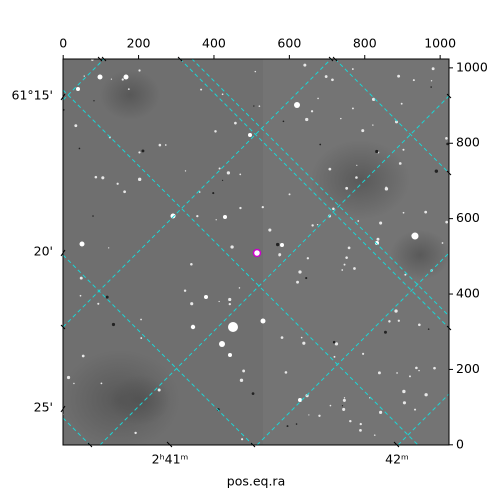 Image resolution: width=500 pixels, height=504 pixels. Describe the element at coordinates (63, 43) in the screenshot. I see `x-tick-label: 0` at that location.